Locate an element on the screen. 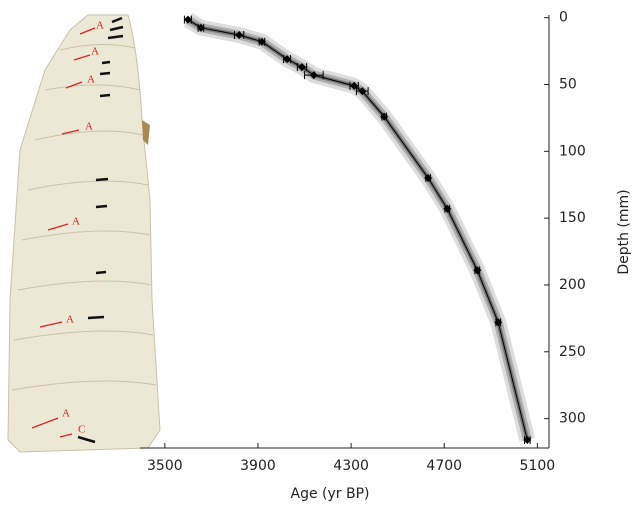 Image resolution: width=640 pixels, height=508 pixels. x-tick-label: 3900 is located at coordinates (258, 466).